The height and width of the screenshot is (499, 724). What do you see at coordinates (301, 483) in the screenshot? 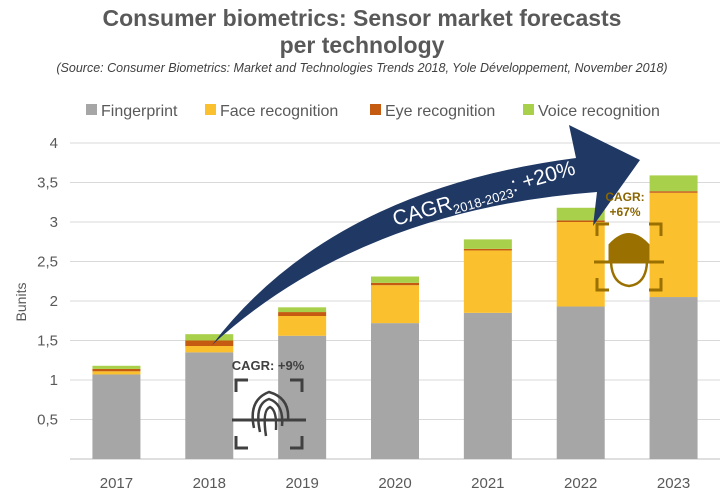
I see `x-tick-label: 2019` at bounding box center [301, 483].